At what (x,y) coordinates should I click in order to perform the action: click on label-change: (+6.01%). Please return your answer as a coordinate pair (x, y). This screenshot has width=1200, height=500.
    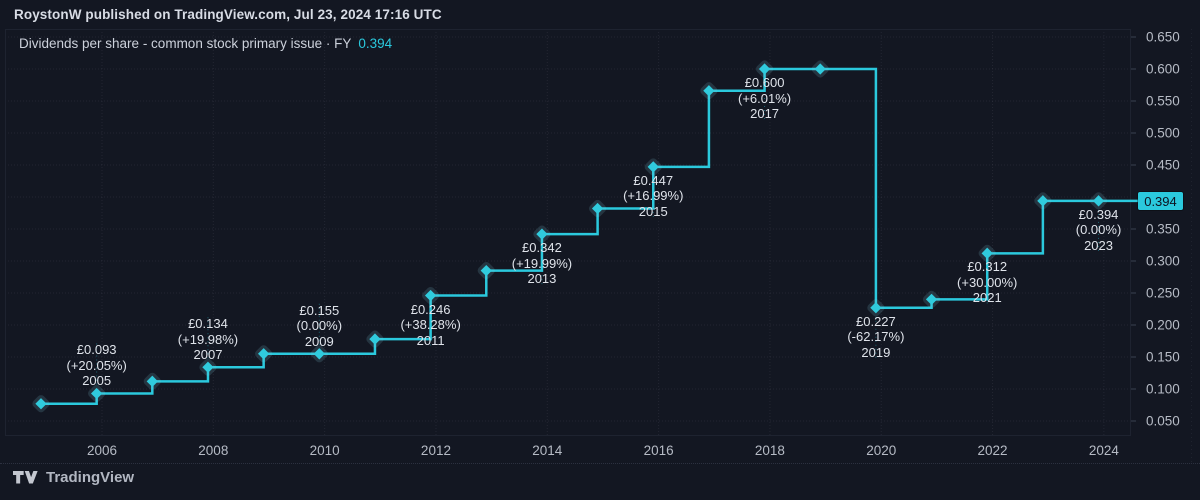
    Looking at the image, I should click on (765, 98).